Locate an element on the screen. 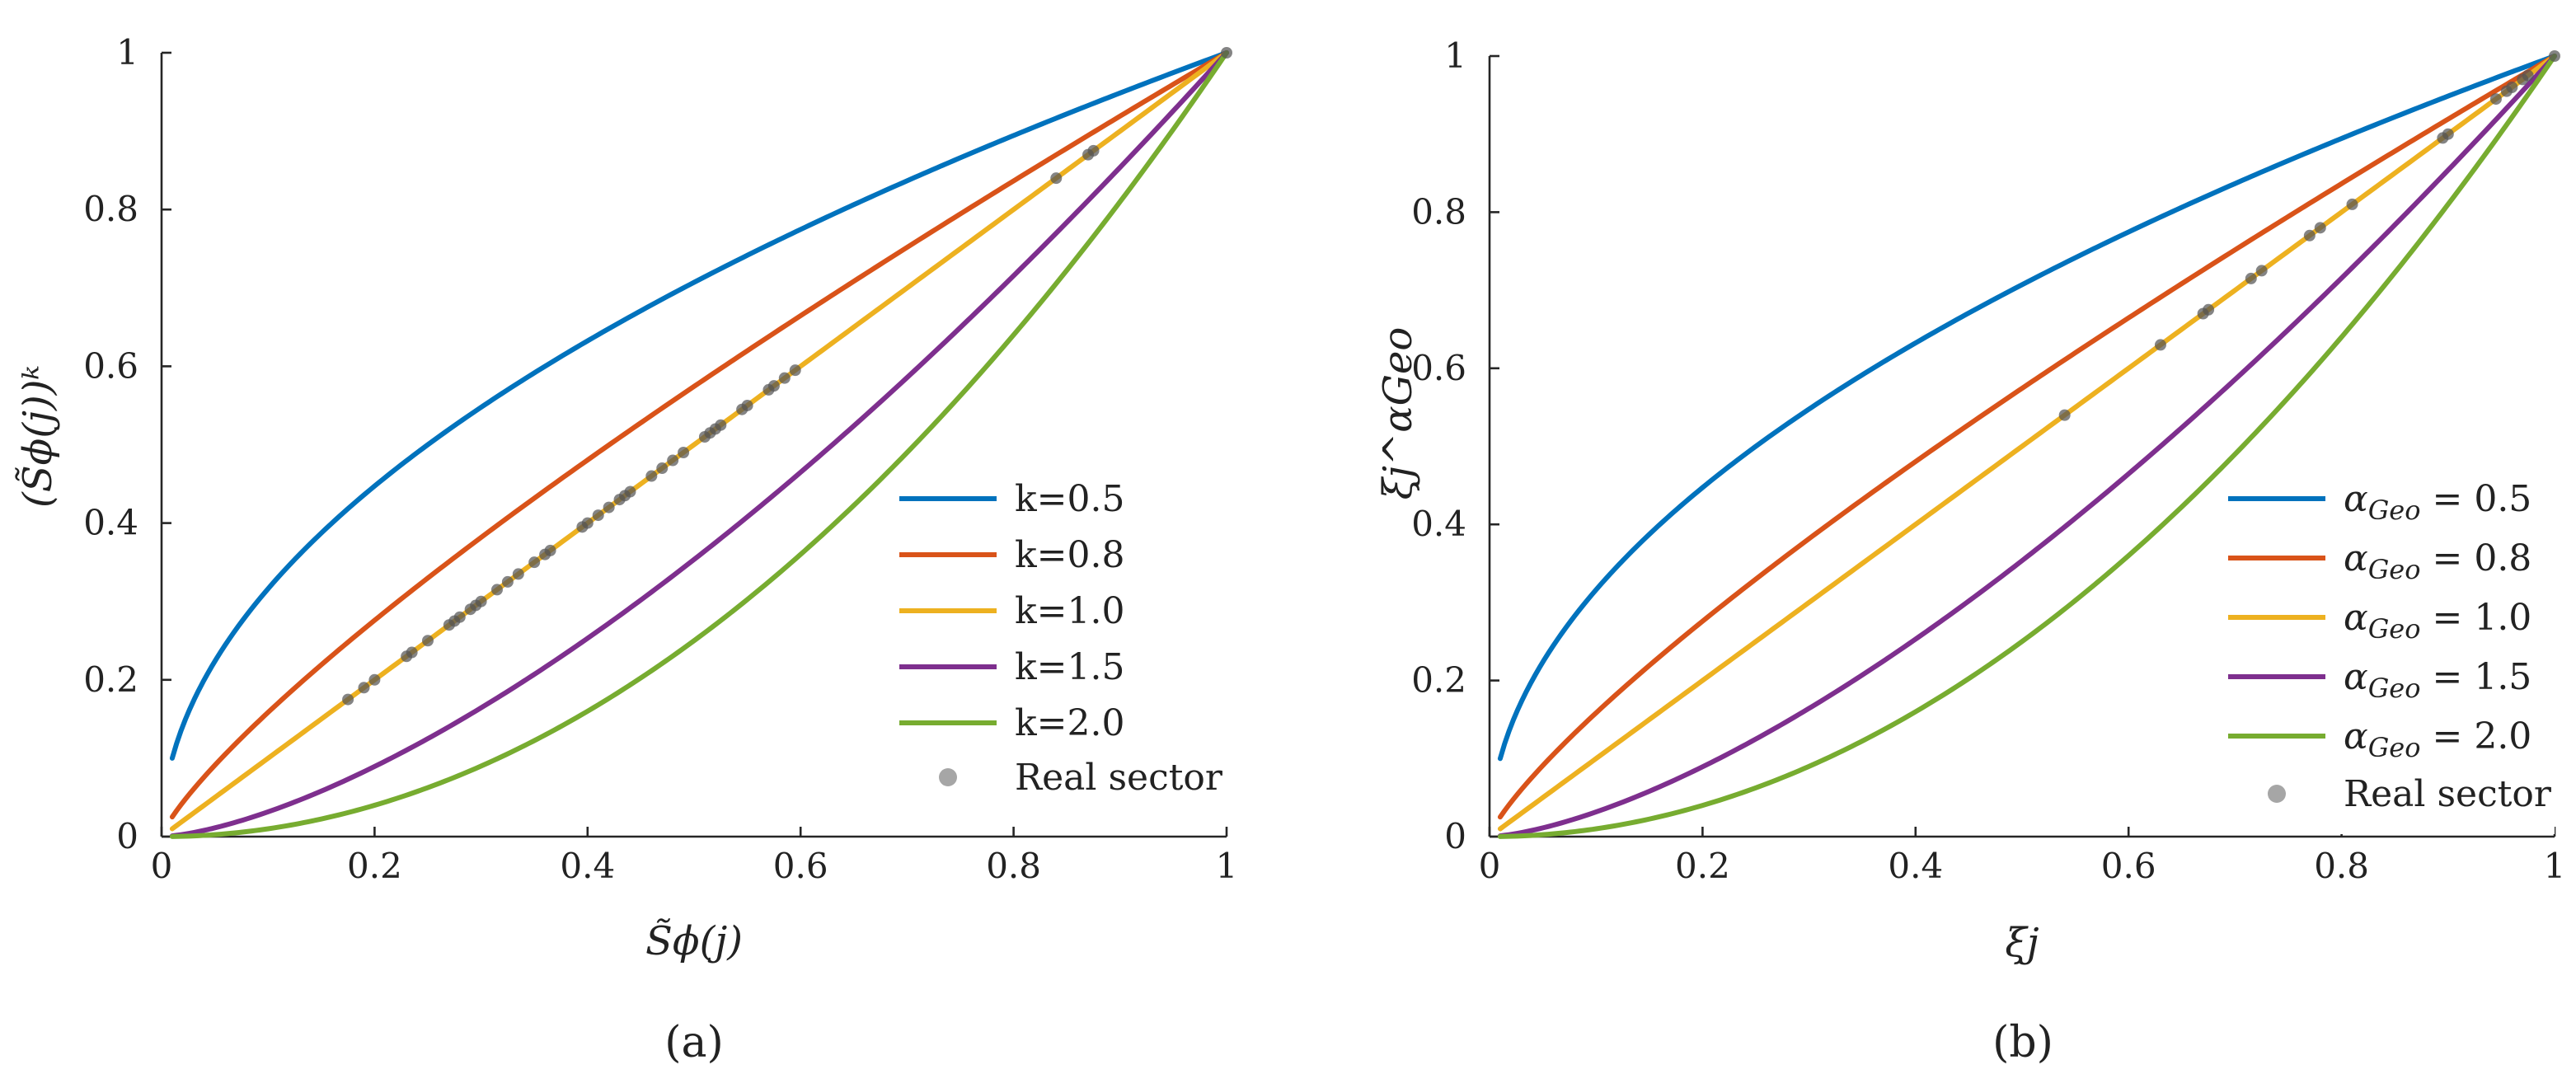 This screenshot has width=2576, height=1074. panel-caption: (a) is located at coordinates (694, 1042).